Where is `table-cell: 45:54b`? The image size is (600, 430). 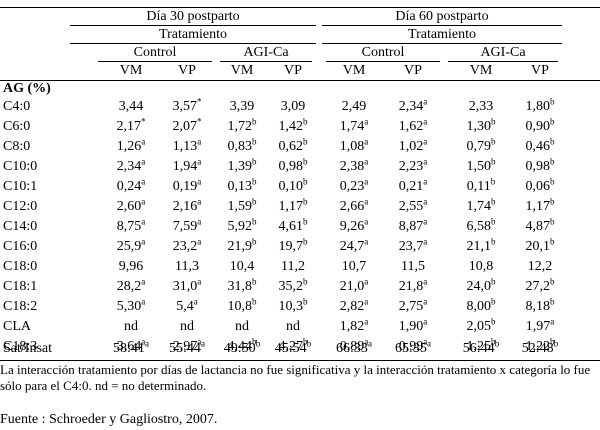 table-cell: 45:54b is located at coordinates (293, 347).